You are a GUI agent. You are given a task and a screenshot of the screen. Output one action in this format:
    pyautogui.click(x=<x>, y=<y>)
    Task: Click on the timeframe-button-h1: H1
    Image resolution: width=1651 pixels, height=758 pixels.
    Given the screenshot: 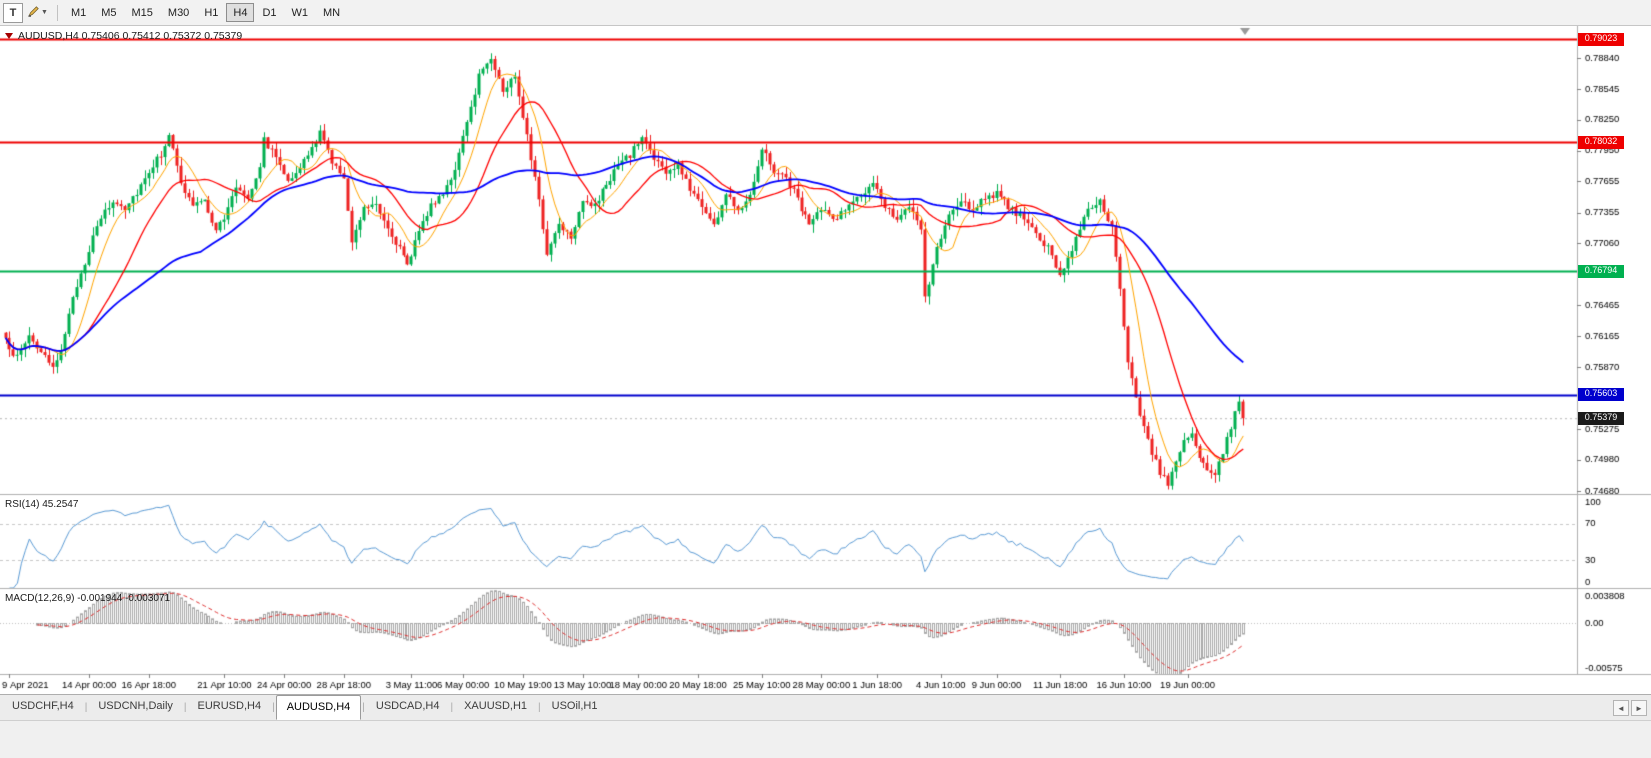 What is the action you would take?
    pyautogui.click(x=211, y=12)
    